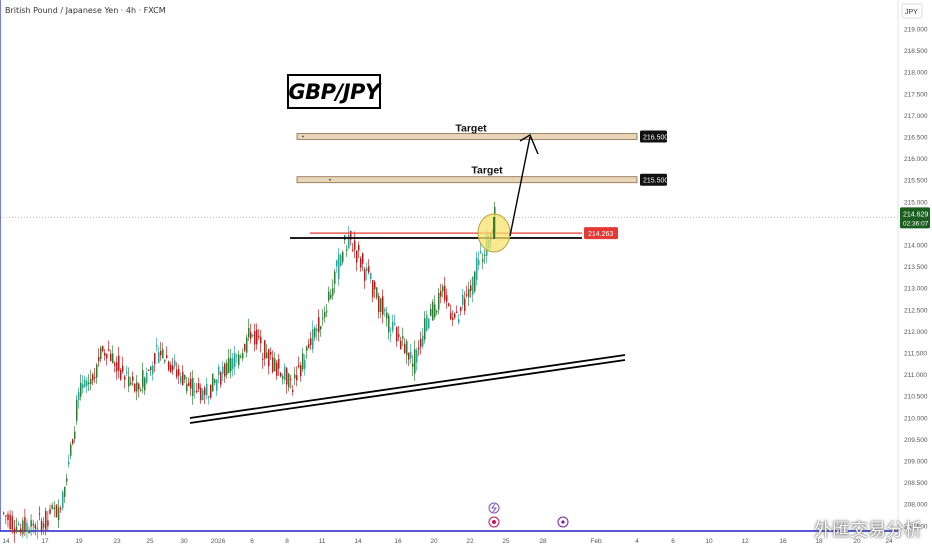  I want to click on time-axis-tick-label: 22, so click(470, 541).